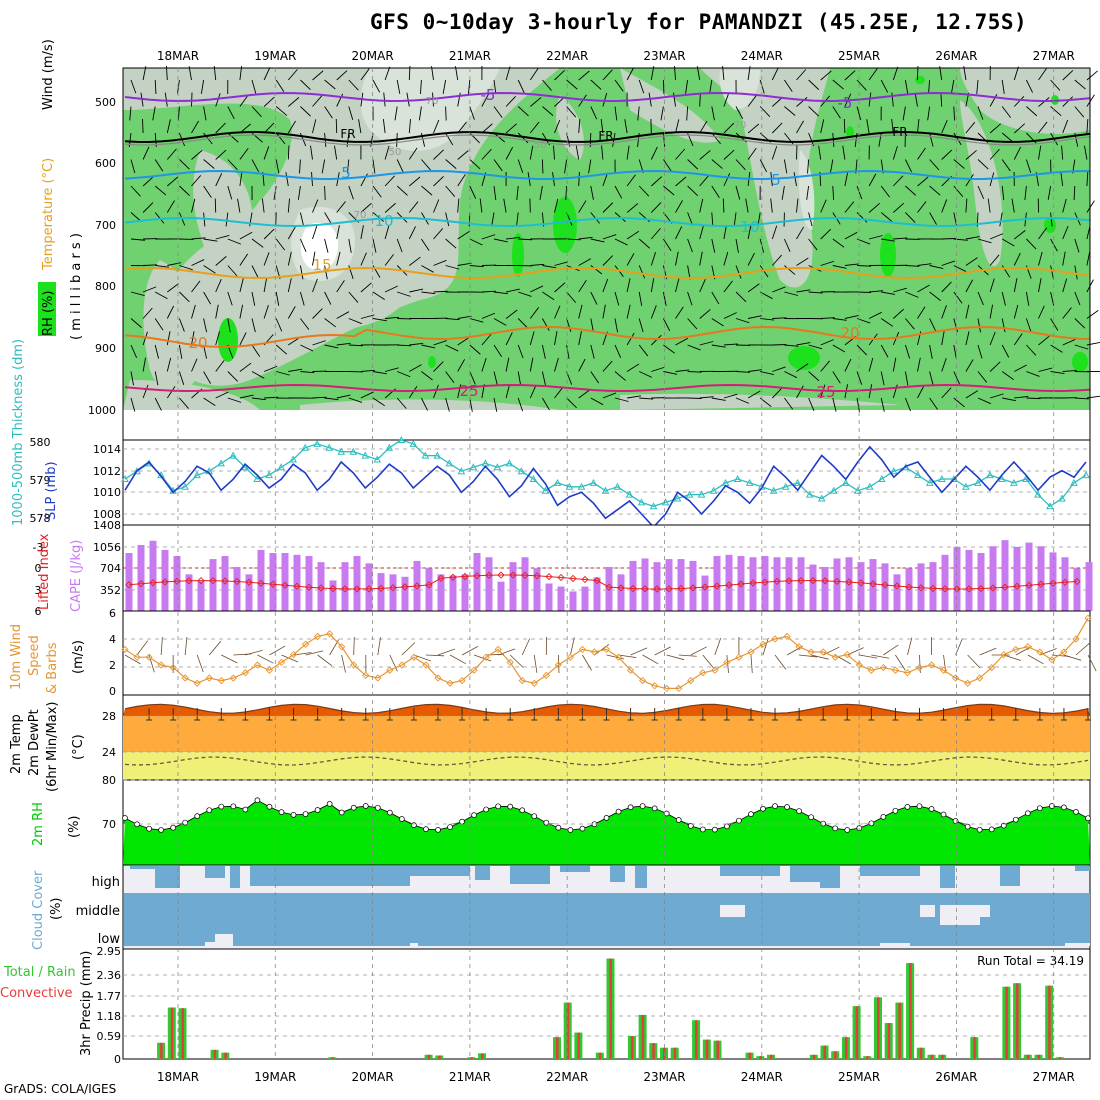 This screenshot has width=1100, height=1100. I want to click on bottom-date-label: 19MAR, so click(275, 1077).